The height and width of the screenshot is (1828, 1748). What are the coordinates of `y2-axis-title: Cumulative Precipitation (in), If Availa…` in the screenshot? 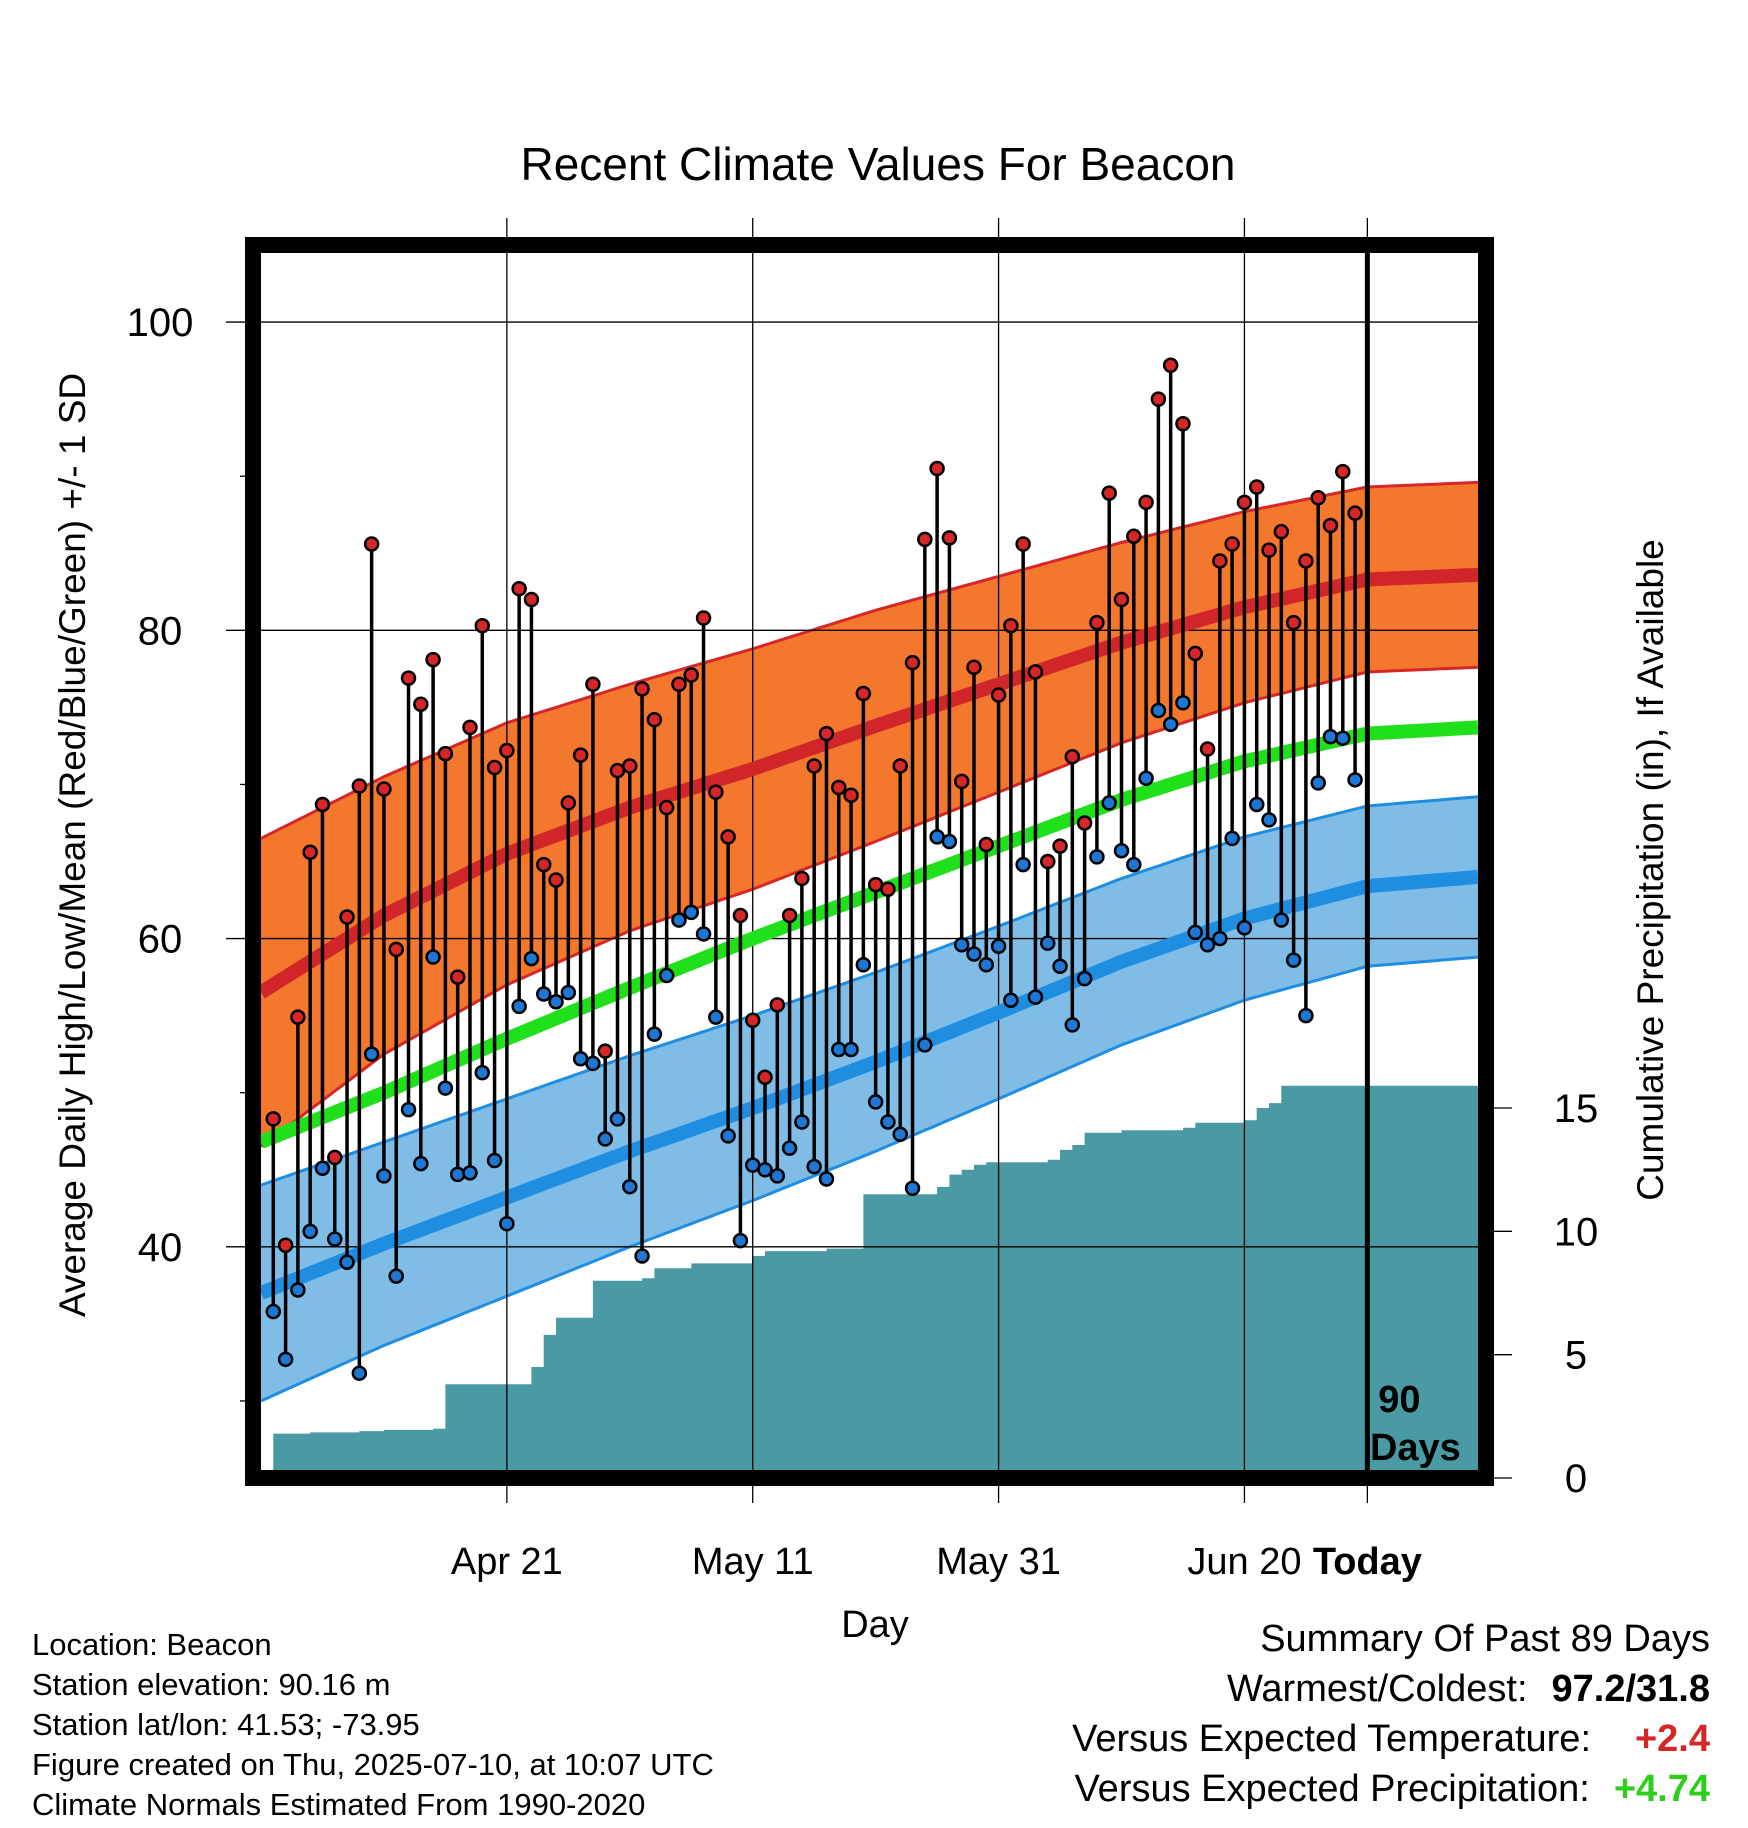 It's located at (1650, 870).